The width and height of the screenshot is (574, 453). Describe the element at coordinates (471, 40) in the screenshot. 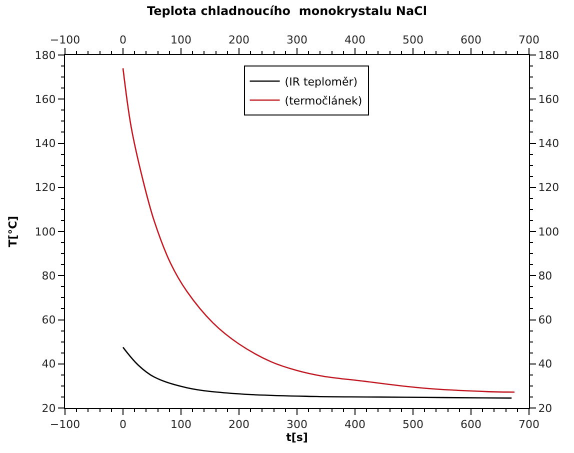

I see `x-tick-label: 600` at that location.